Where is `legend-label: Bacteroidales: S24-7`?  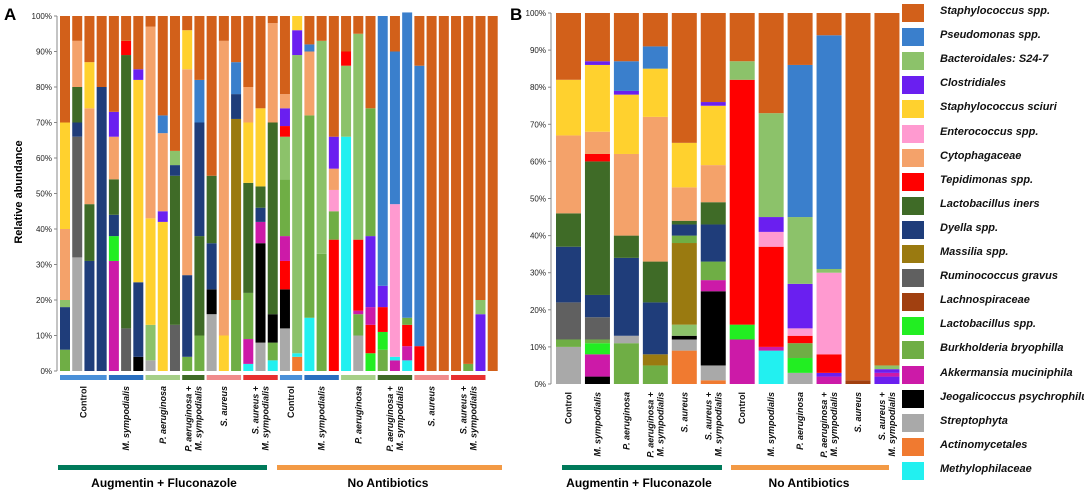 legend-label: Bacteroidales: S24-7 is located at coordinates (994, 59).